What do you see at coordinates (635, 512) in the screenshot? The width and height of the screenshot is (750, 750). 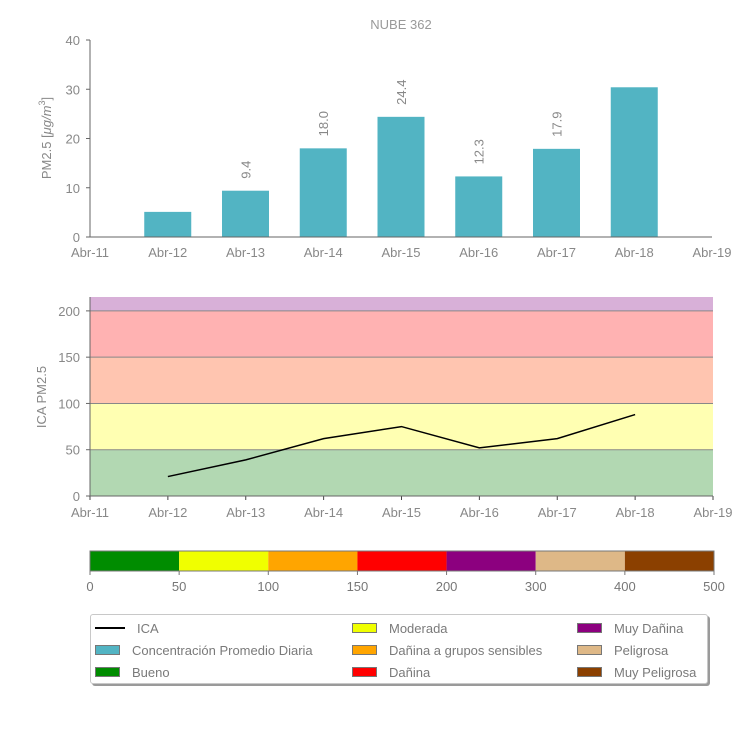 I see `line-x-tick-label: Abr-18` at bounding box center [635, 512].